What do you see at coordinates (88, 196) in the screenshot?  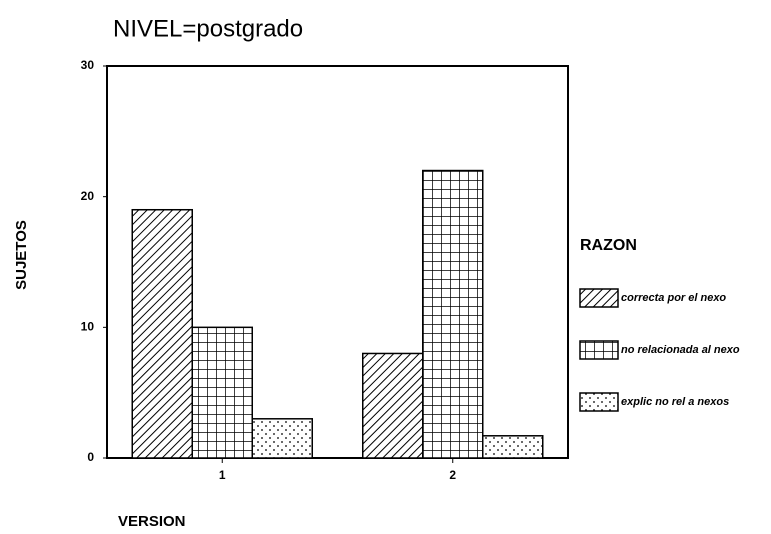 I see `y-tick-label: 20` at bounding box center [88, 196].